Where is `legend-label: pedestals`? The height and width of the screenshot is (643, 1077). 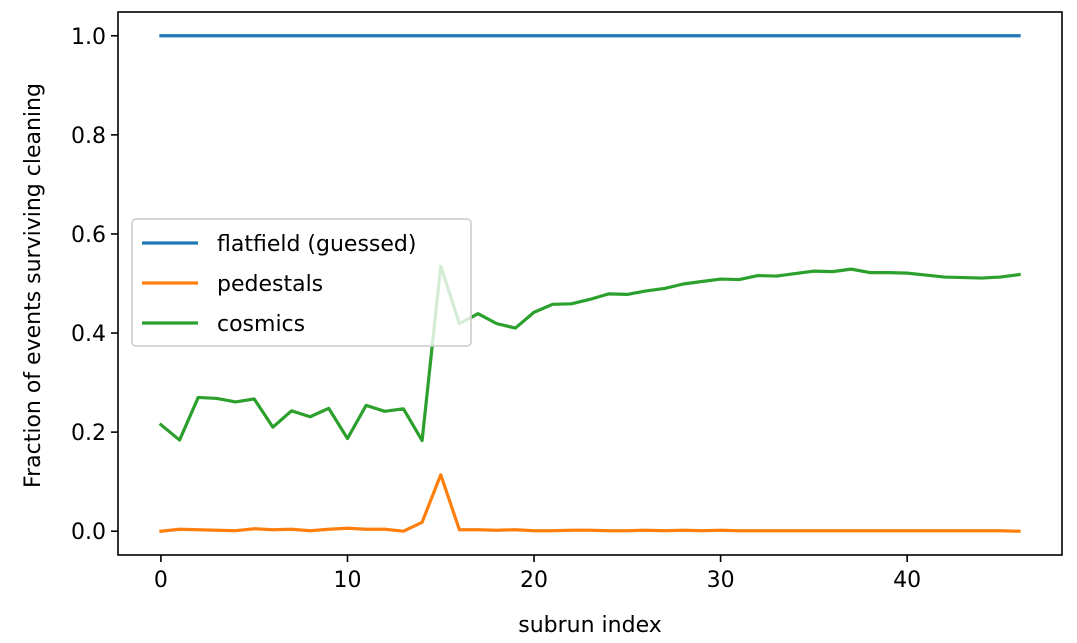
legend-label: pedestals is located at coordinates (270, 284).